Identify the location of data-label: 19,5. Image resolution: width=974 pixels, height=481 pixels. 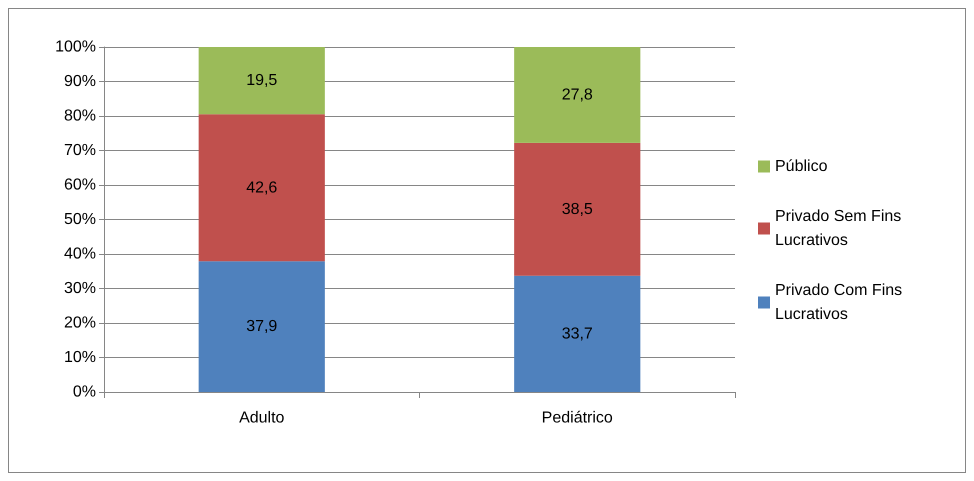
(262, 81).